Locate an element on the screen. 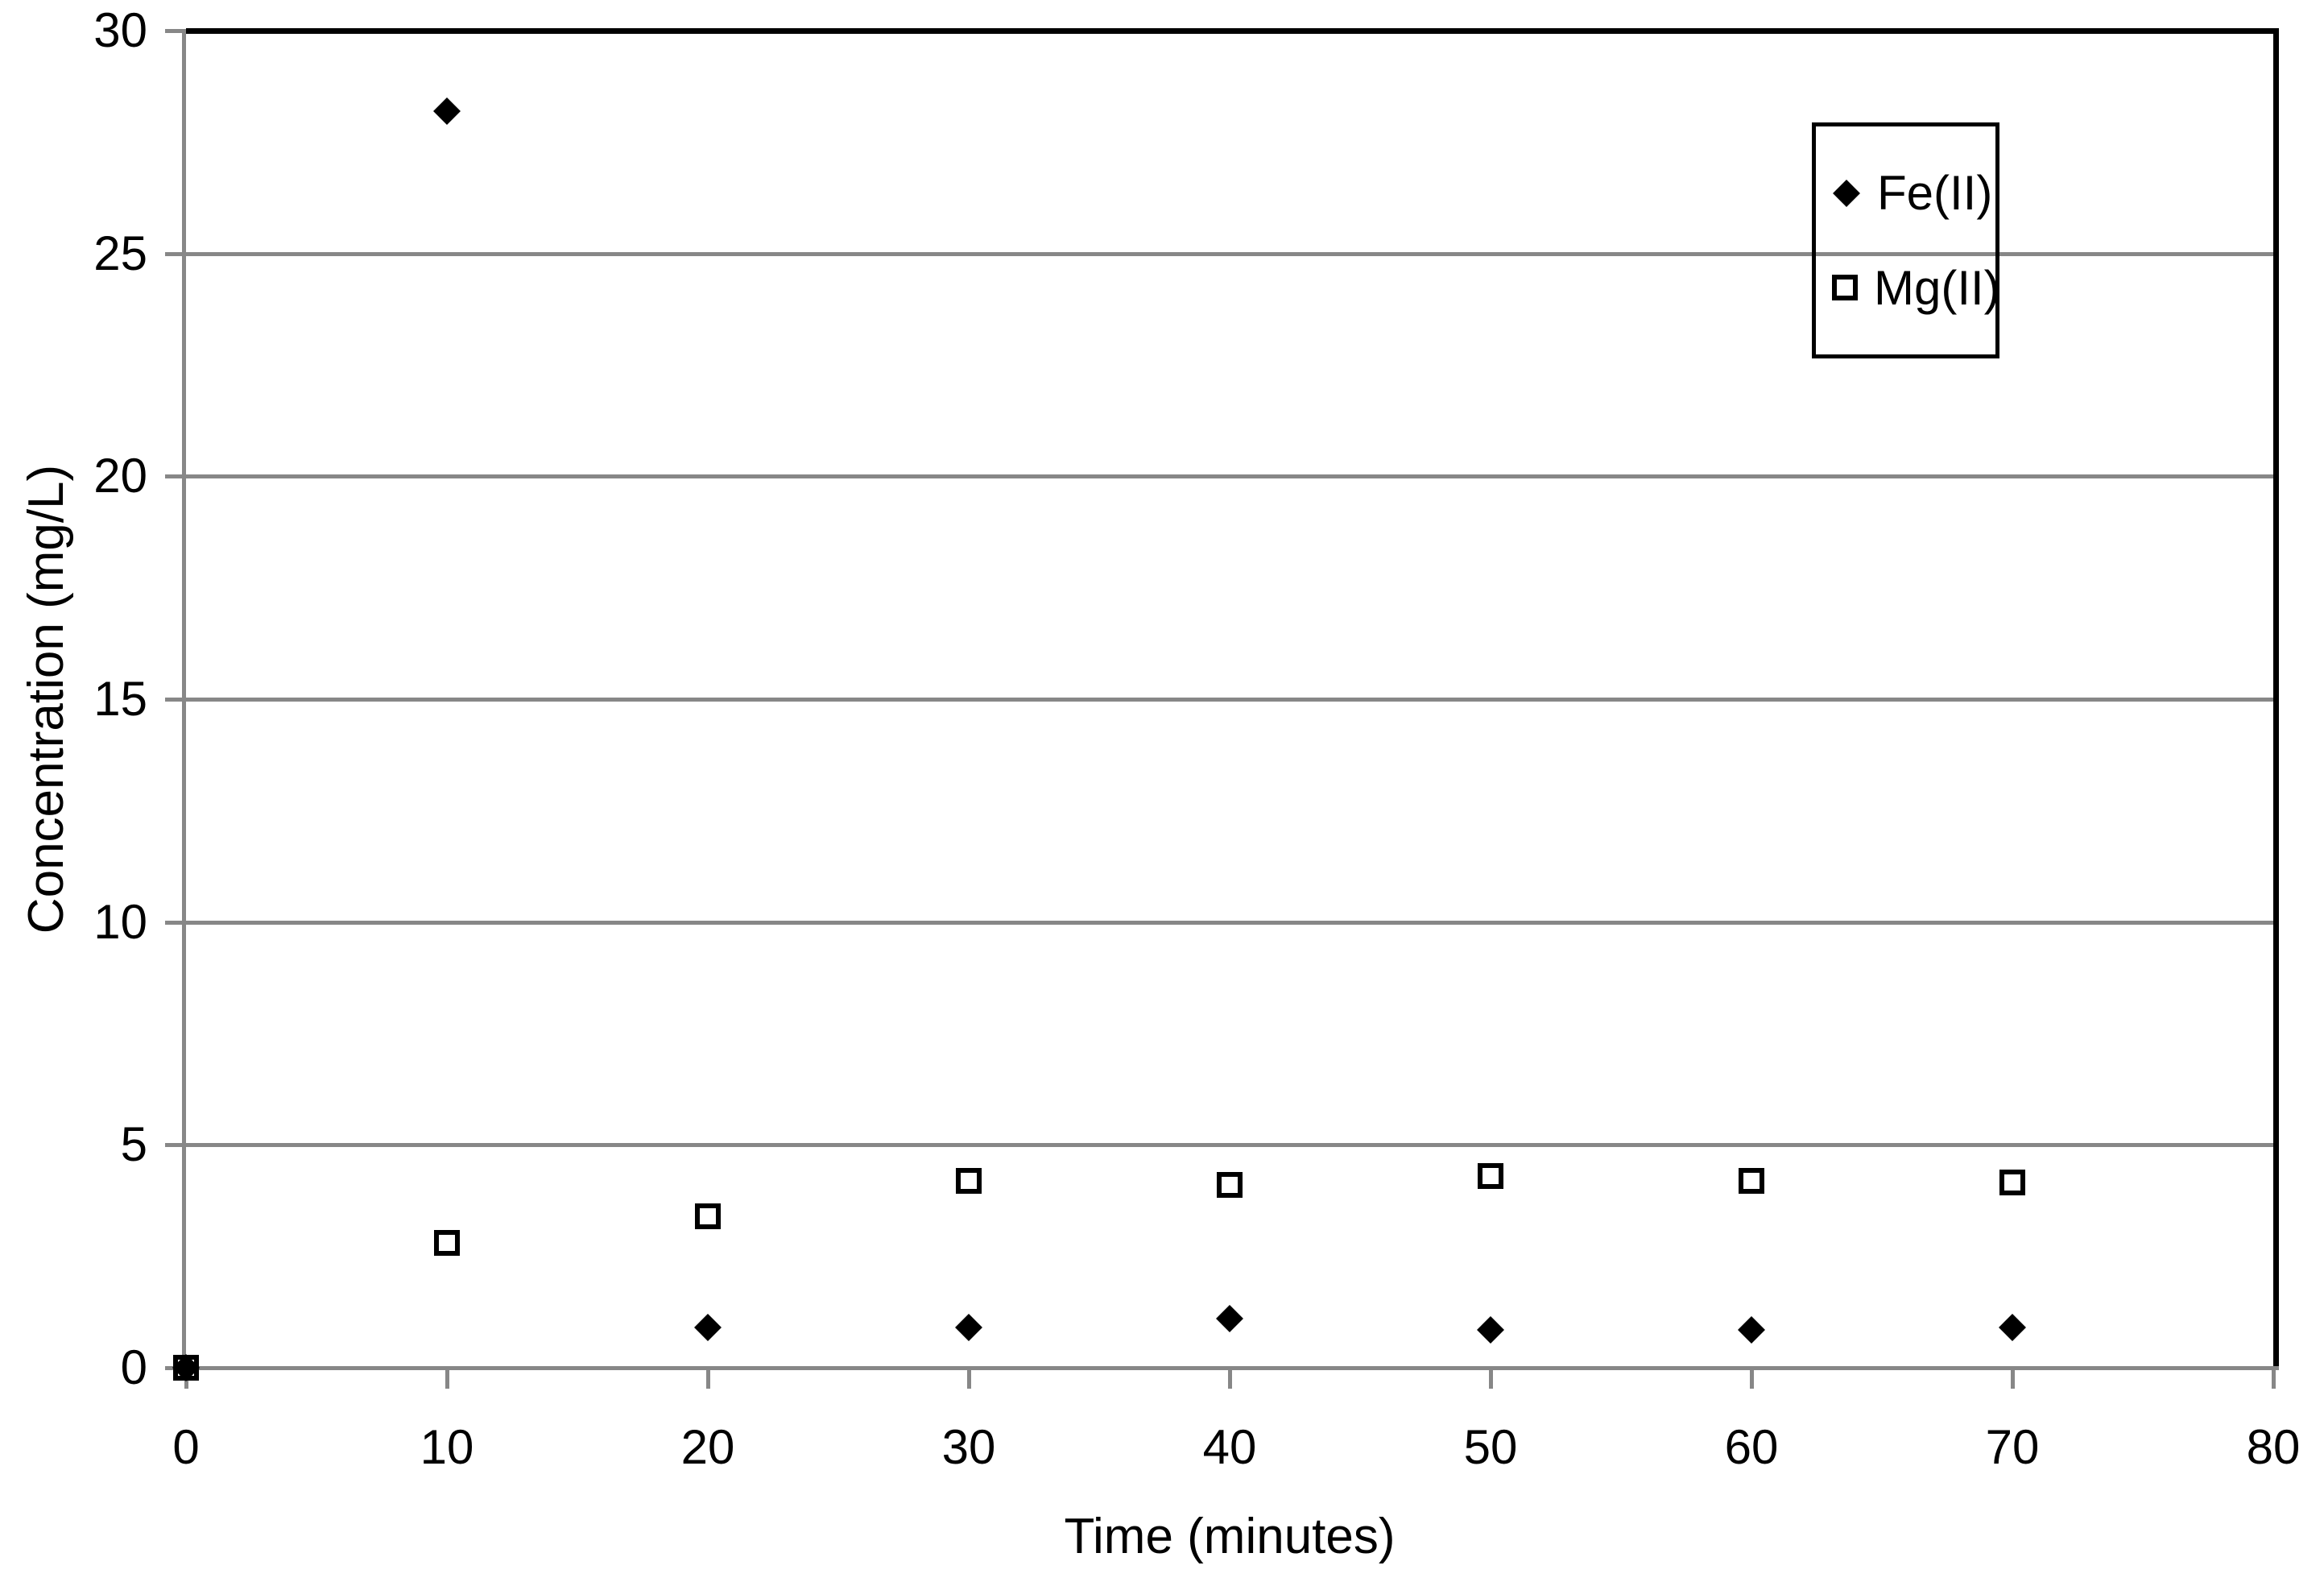 This screenshot has width=2324, height=1582. x-axis-title: Time (minutes) is located at coordinates (1230, 1536).